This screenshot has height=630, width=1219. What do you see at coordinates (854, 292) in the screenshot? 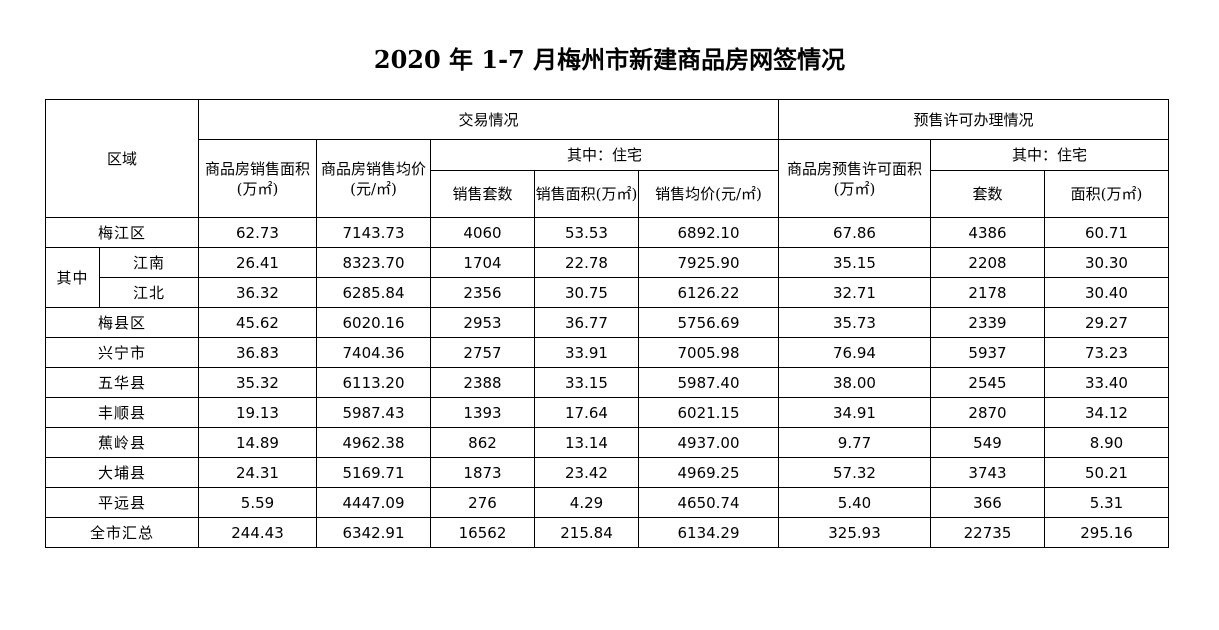
I see `cell: 32.71` at bounding box center [854, 292].